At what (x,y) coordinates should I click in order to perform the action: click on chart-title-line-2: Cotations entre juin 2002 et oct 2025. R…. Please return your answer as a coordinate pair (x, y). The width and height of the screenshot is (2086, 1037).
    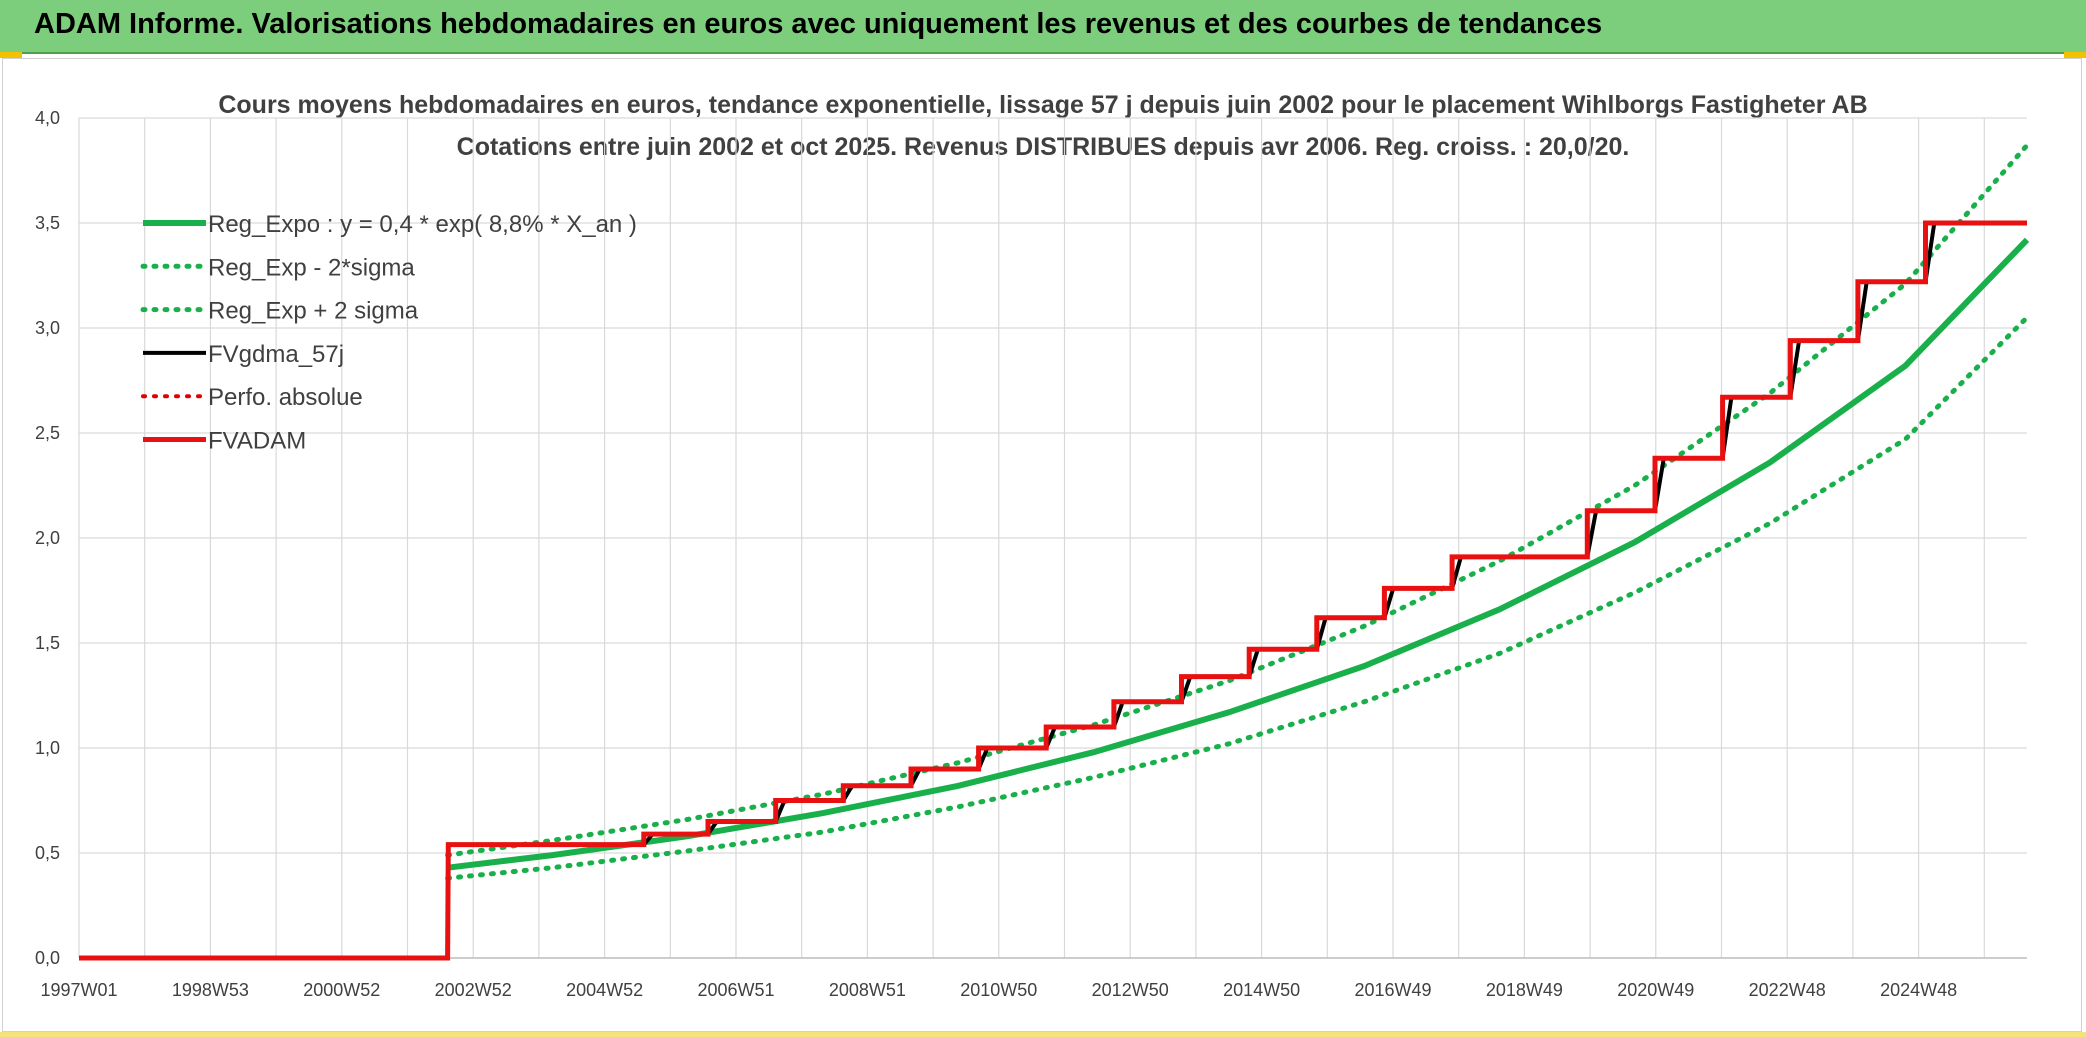
    Looking at the image, I should click on (1043, 147).